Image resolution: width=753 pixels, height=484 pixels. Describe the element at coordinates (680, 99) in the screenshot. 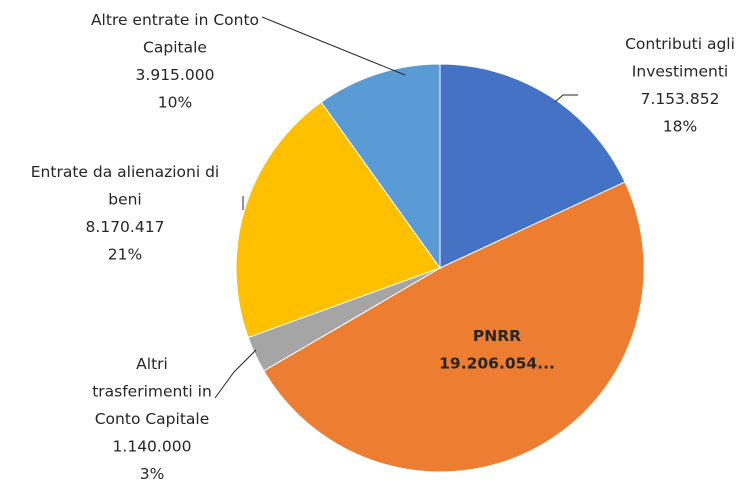

I see `value-label: 7.153.852` at that location.